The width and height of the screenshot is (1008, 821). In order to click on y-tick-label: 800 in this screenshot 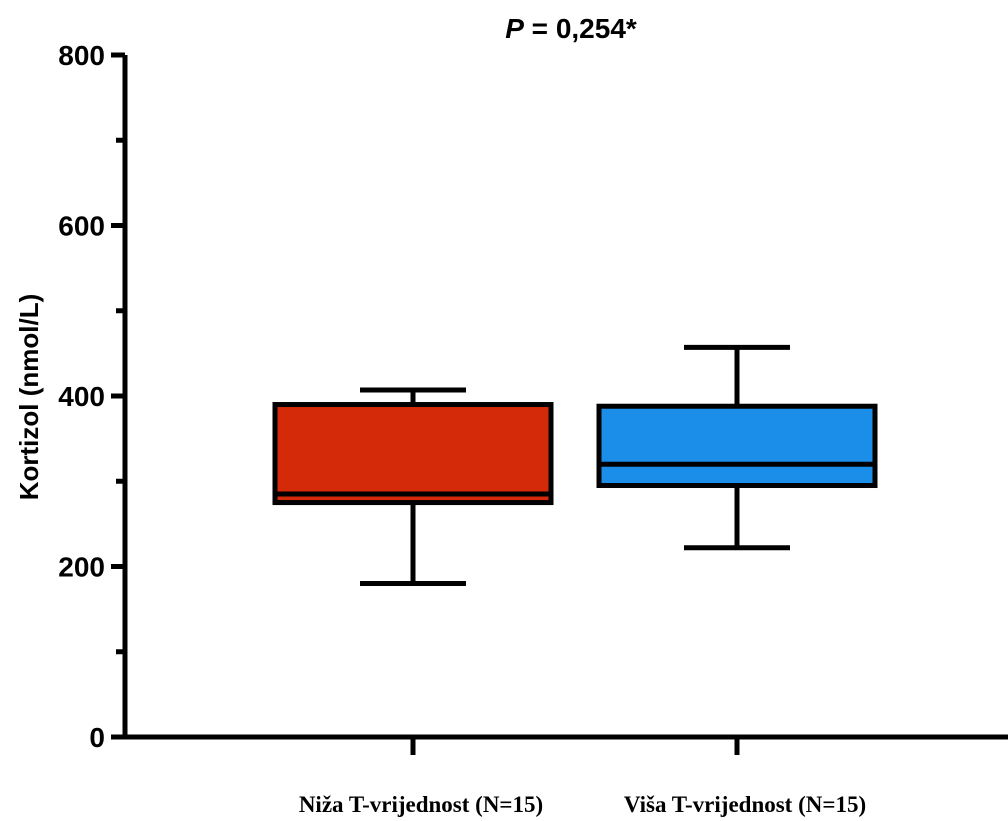, I will do `click(81, 55)`.